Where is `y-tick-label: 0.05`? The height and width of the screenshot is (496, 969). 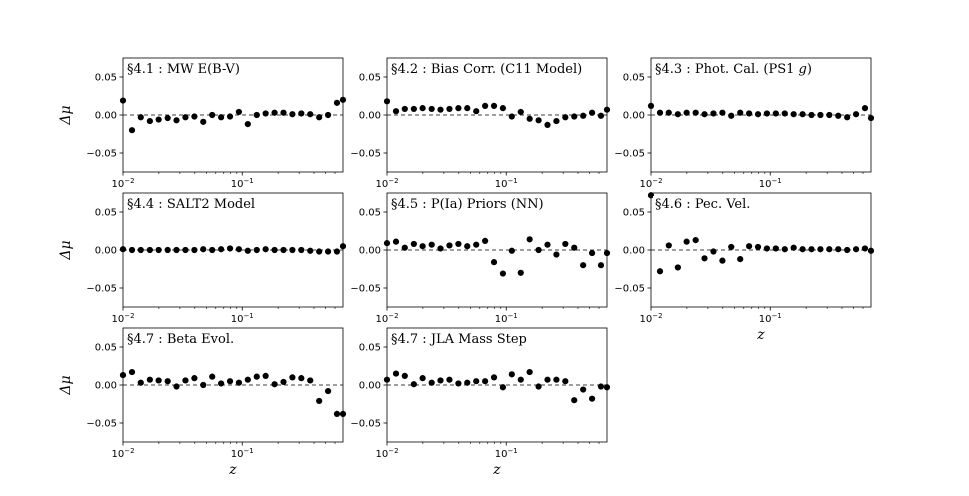 y-tick-label: 0.05 is located at coordinates (106, 348).